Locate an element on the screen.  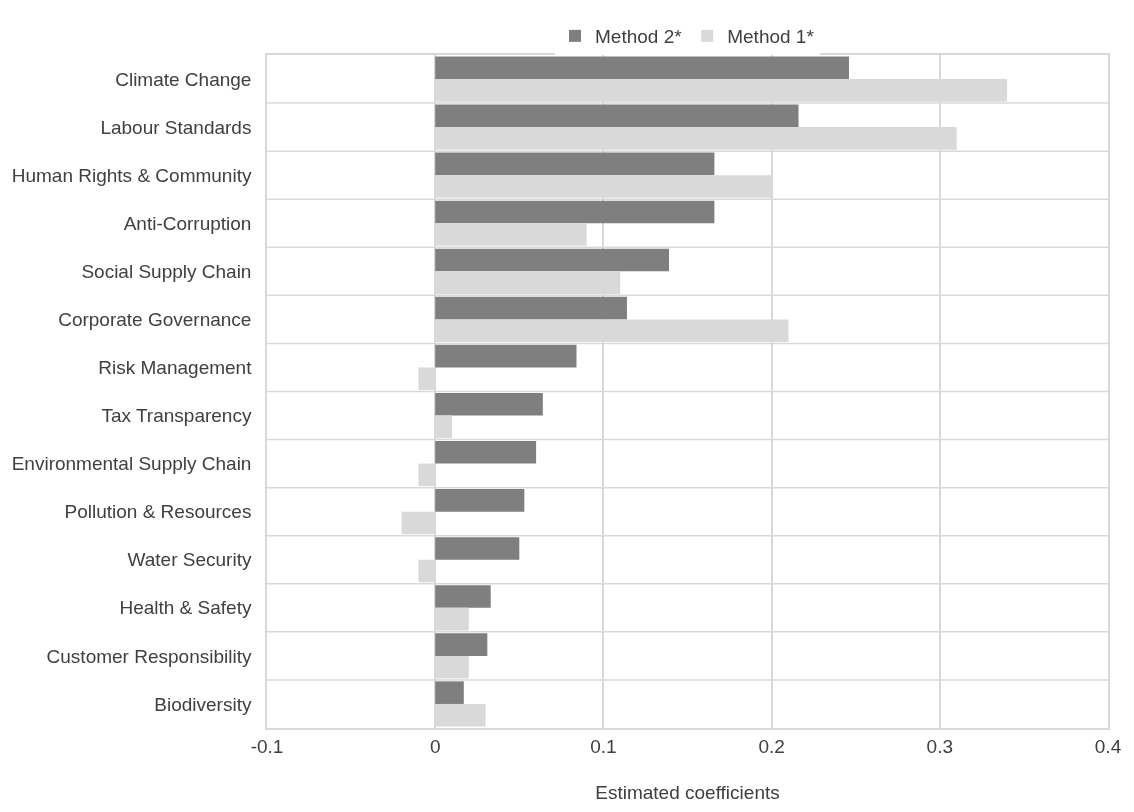
x-axis-title: Estimated coefficients is located at coordinates (687, 792).